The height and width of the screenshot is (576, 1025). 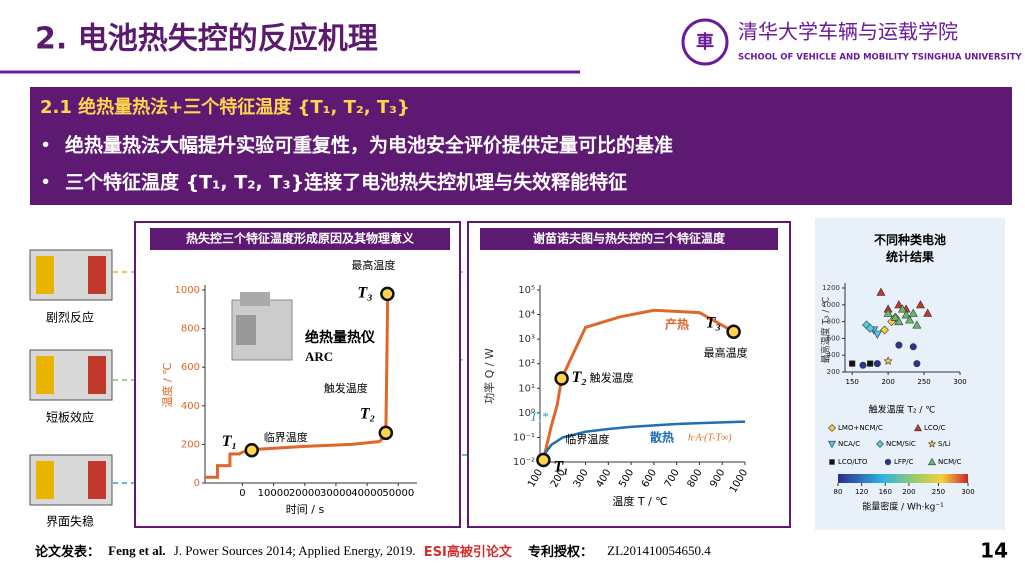 What do you see at coordinates (560, 552) in the screenshot?
I see `footer-label: 专利授权：` at bounding box center [560, 552].